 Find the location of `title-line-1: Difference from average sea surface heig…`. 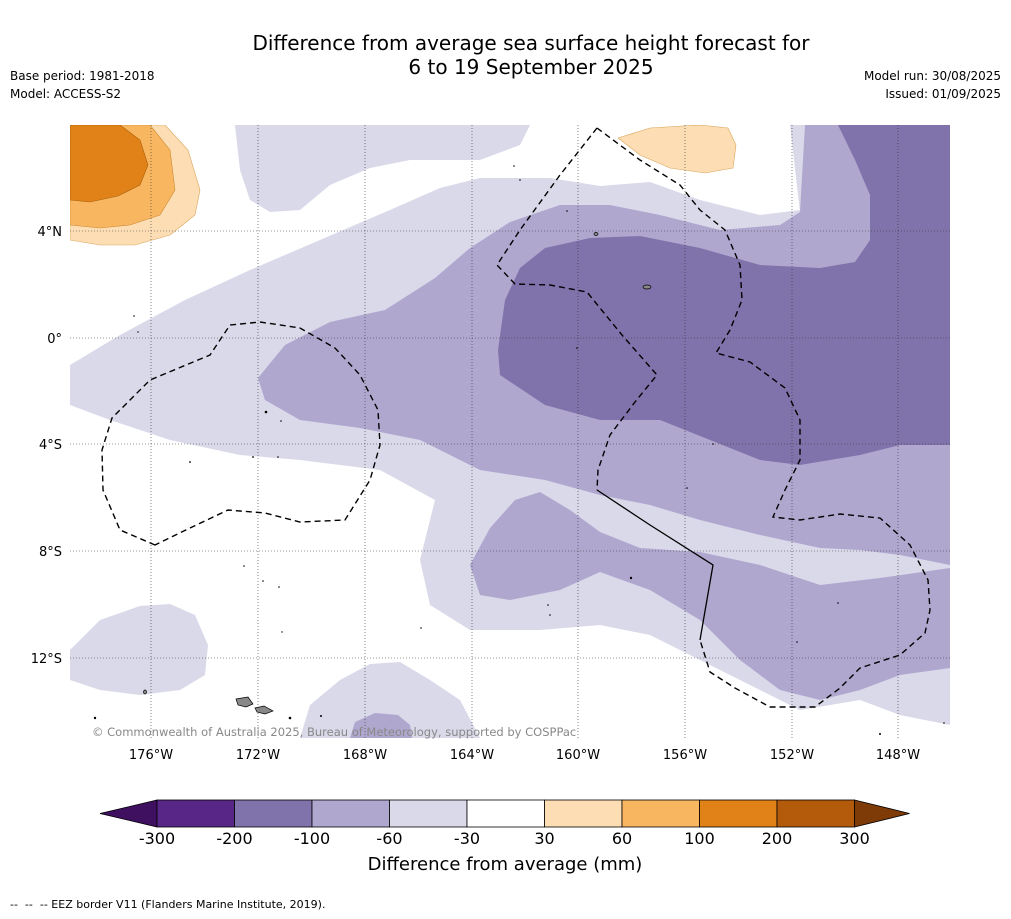

title-line-1: Difference from average sea surface heig… is located at coordinates (531, 43).